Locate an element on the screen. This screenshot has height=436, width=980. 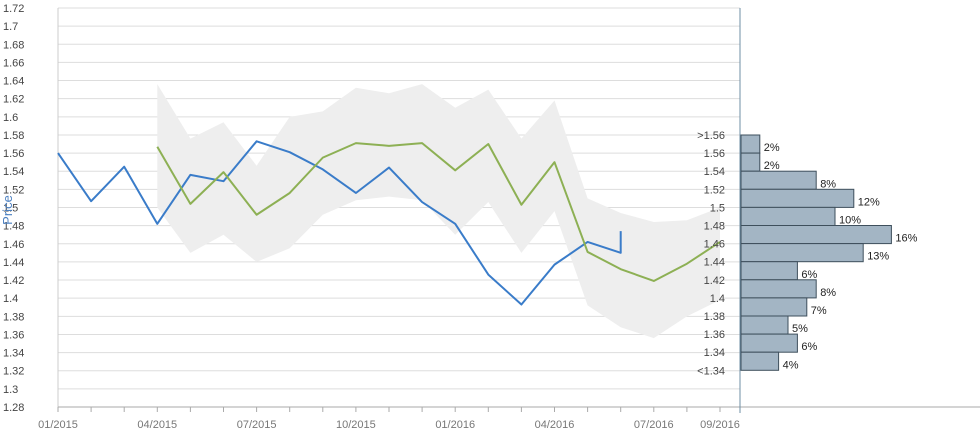
y-tick-label: 1.3 is located at coordinates (10, 390).